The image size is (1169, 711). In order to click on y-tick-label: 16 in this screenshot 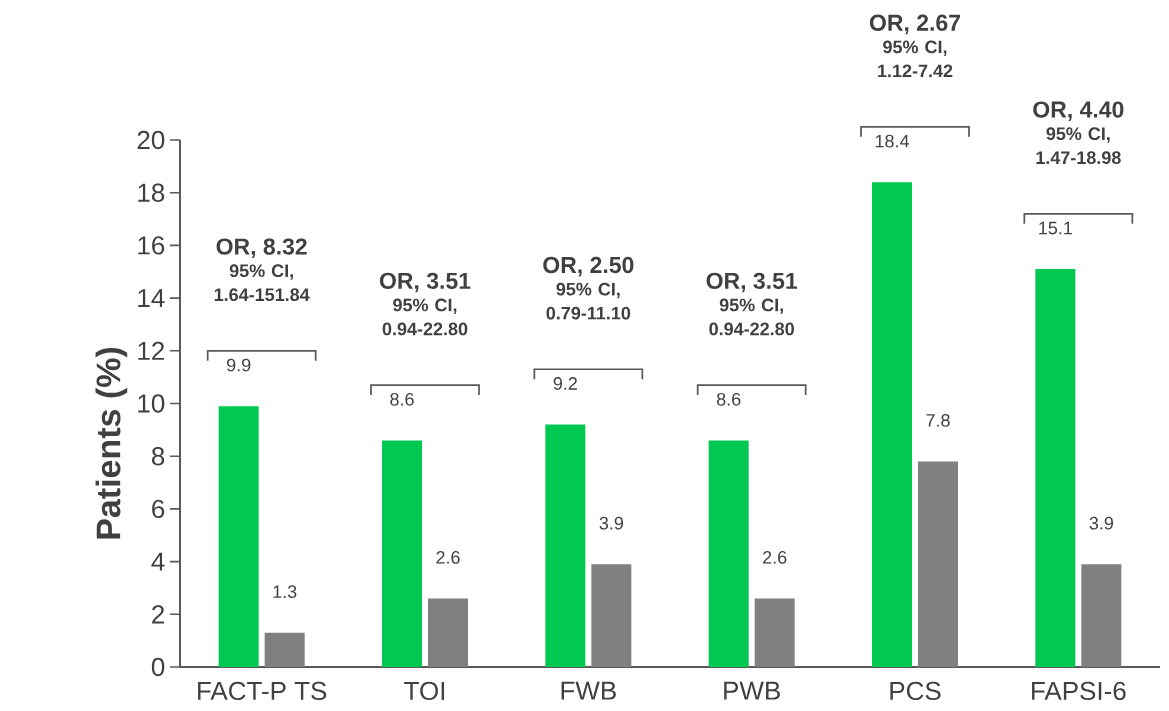, I will do `click(151, 245)`.